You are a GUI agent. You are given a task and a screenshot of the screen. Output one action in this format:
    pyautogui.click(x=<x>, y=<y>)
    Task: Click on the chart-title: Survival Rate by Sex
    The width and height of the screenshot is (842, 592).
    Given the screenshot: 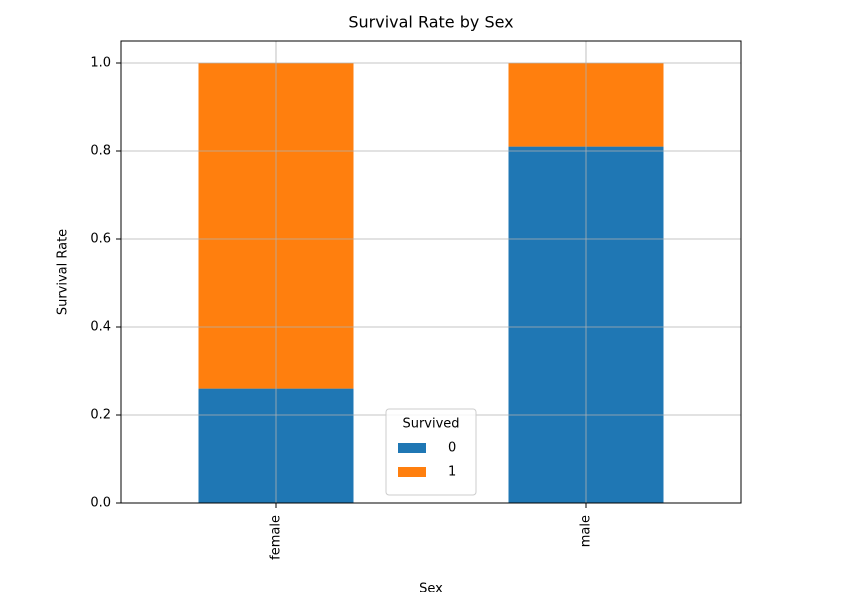 What is the action you would take?
    pyautogui.click(x=430, y=22)
    